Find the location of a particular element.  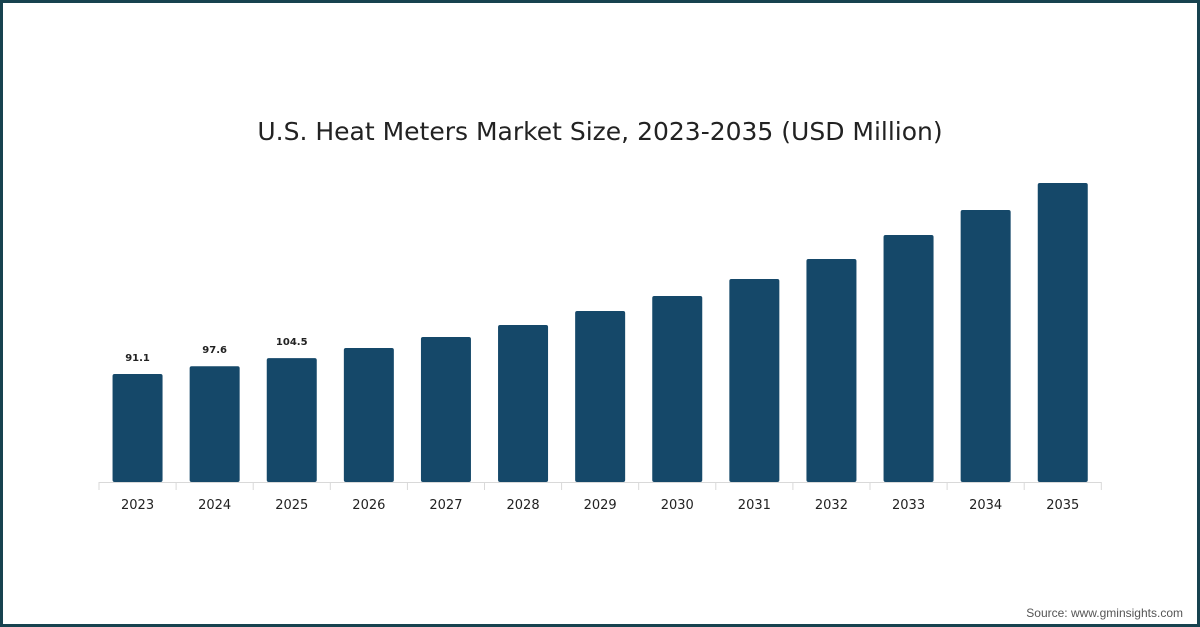

bar-2031 is located at coordinates (754, 380).